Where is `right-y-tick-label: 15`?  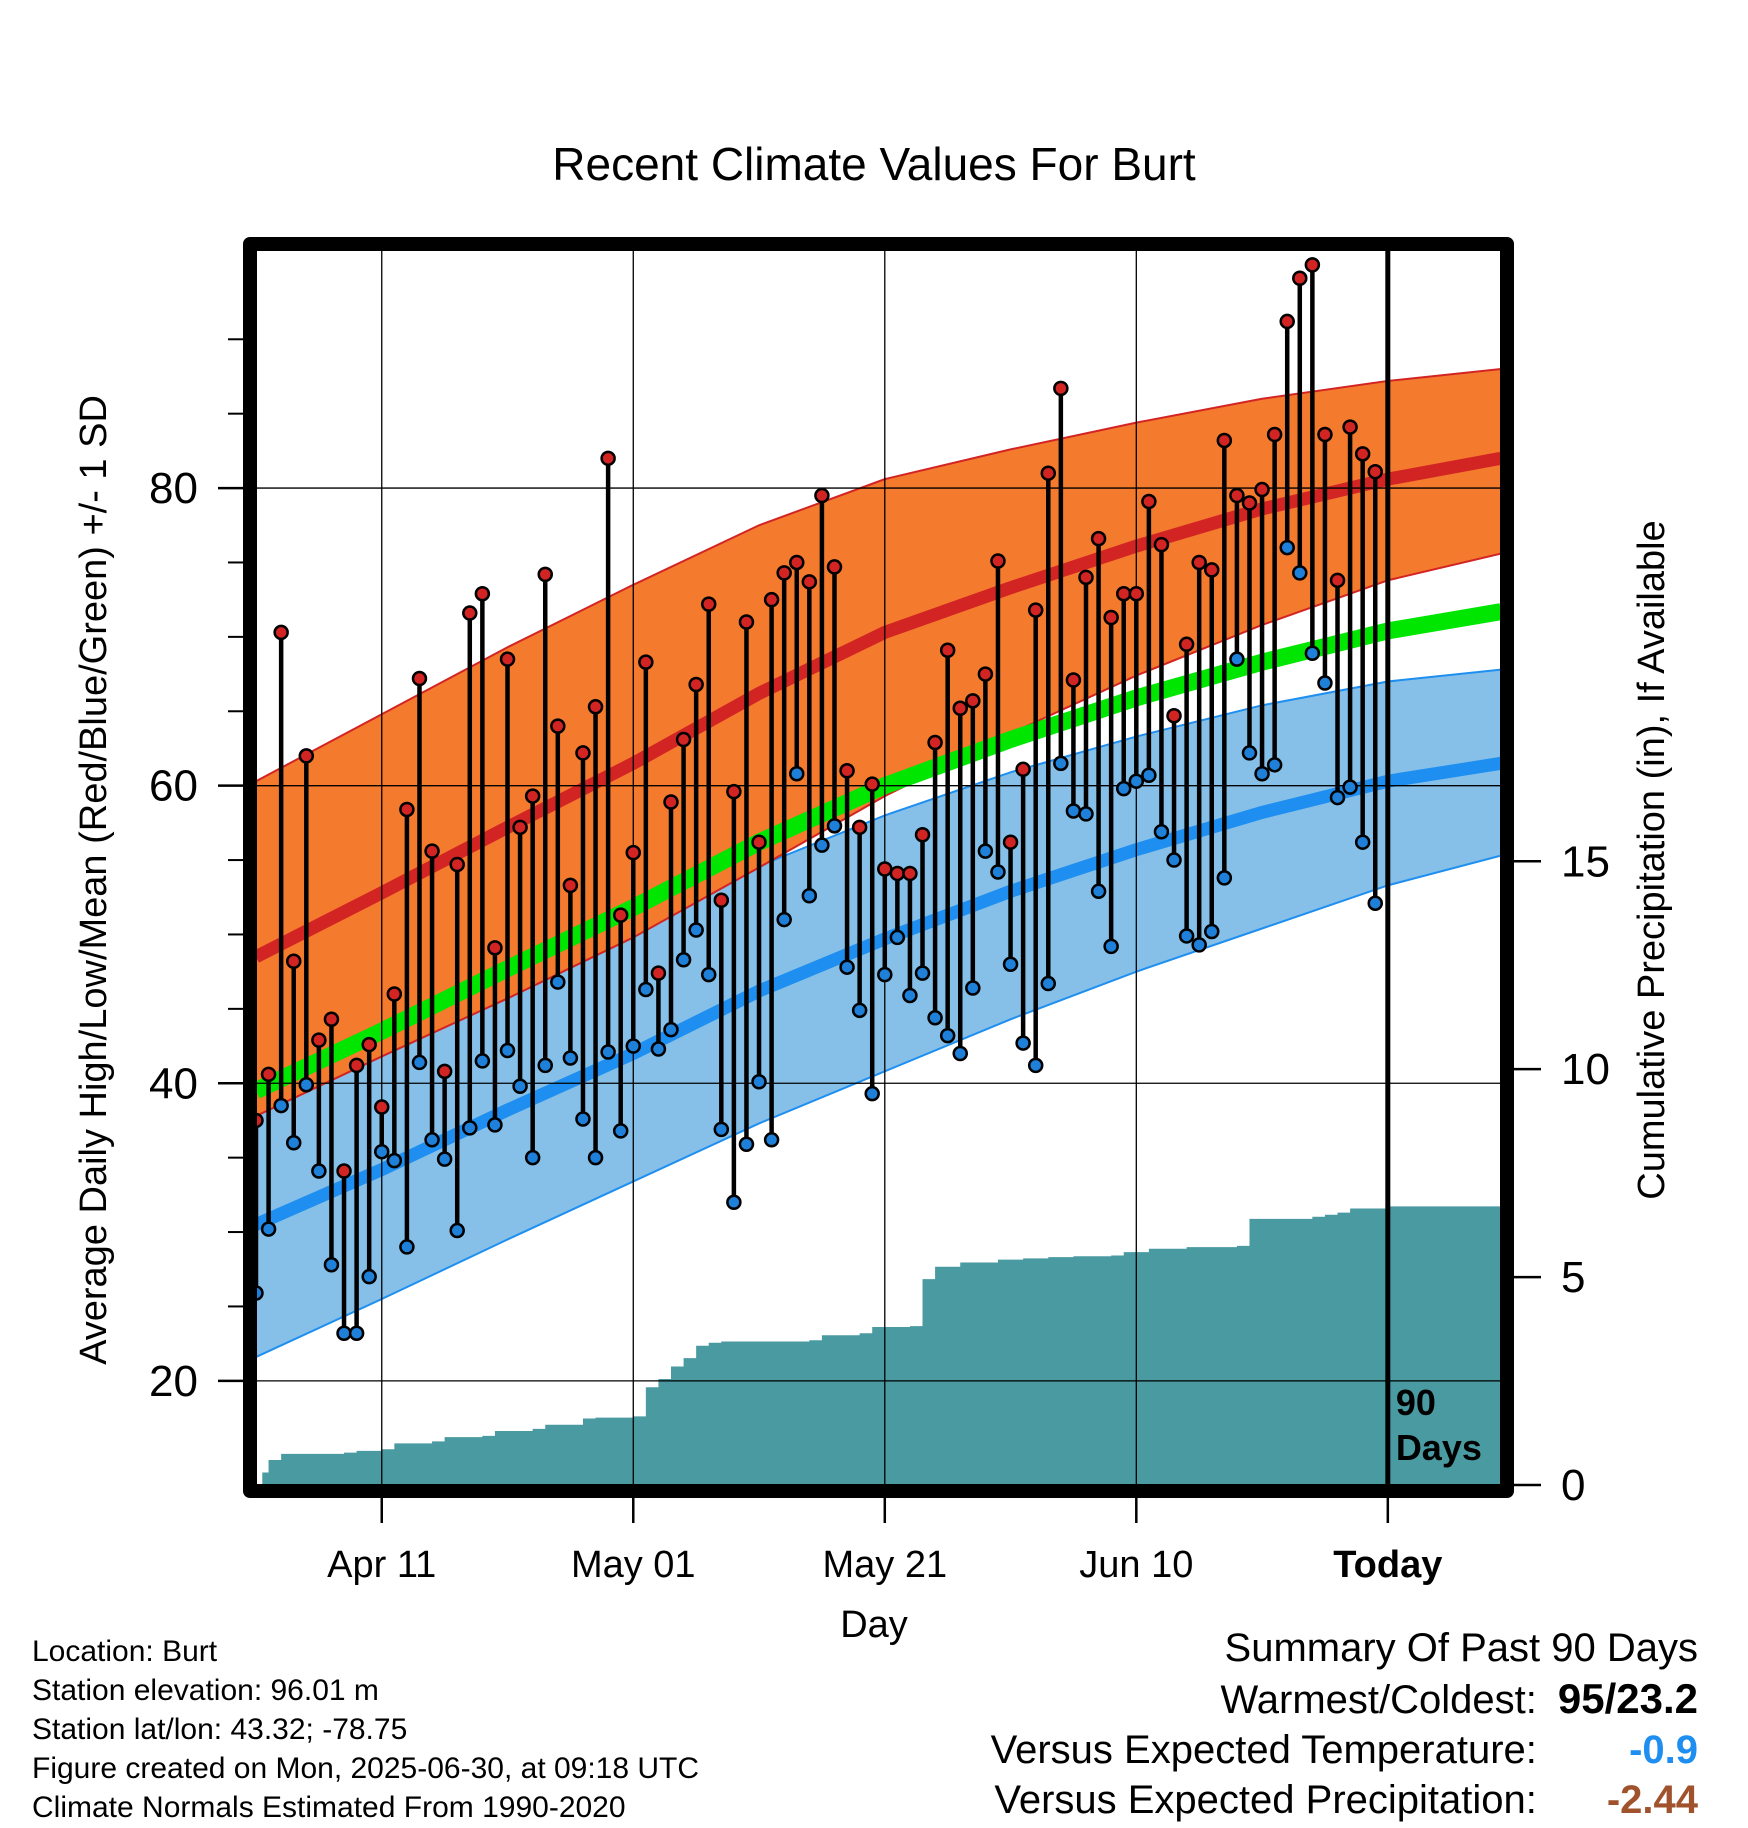
right-y-tick-label: 15 is located at coordinates (1585, 861).